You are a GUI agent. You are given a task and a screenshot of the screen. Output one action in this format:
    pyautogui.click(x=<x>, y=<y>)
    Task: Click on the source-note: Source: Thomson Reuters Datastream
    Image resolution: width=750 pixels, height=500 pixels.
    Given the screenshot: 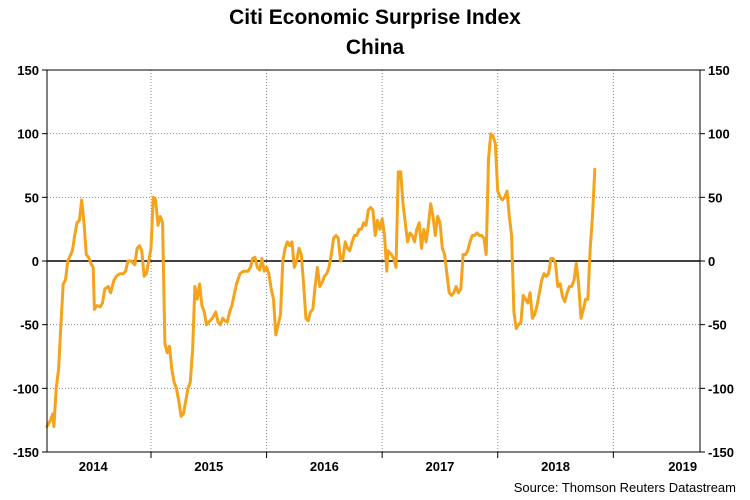 What is the action you would take?
    pyautogui.click(x=625, y=487)
    